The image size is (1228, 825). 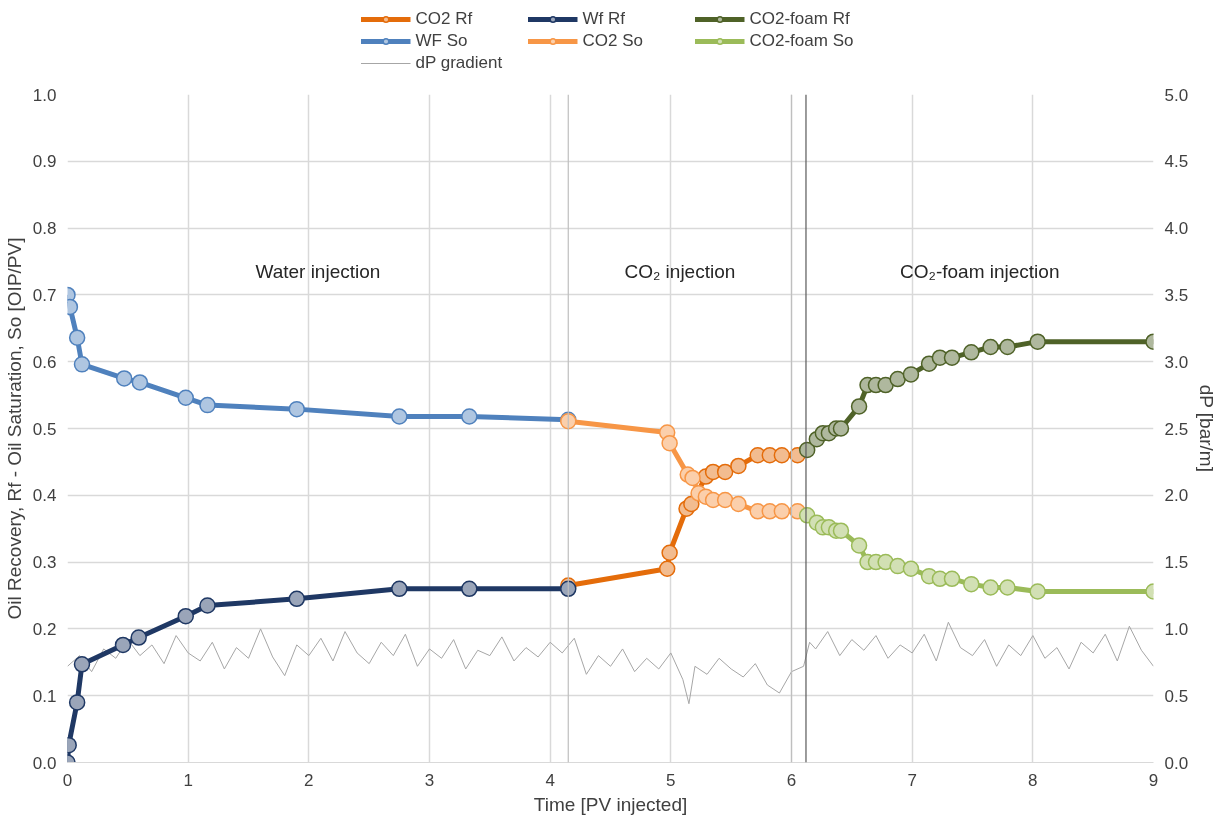 What do you see at coordinates (1033, 780) in the screenshot?
I see `x-tick-label: 8` at bounding box center [1033, 780].